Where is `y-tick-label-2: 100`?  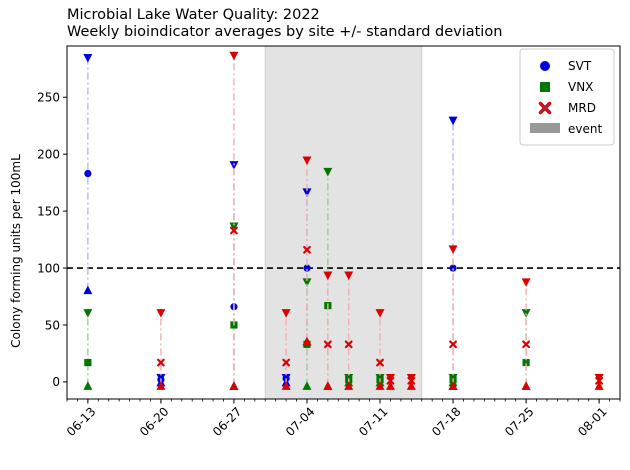 y-tick-label-2: 100 is located at coordinates (48, 268).